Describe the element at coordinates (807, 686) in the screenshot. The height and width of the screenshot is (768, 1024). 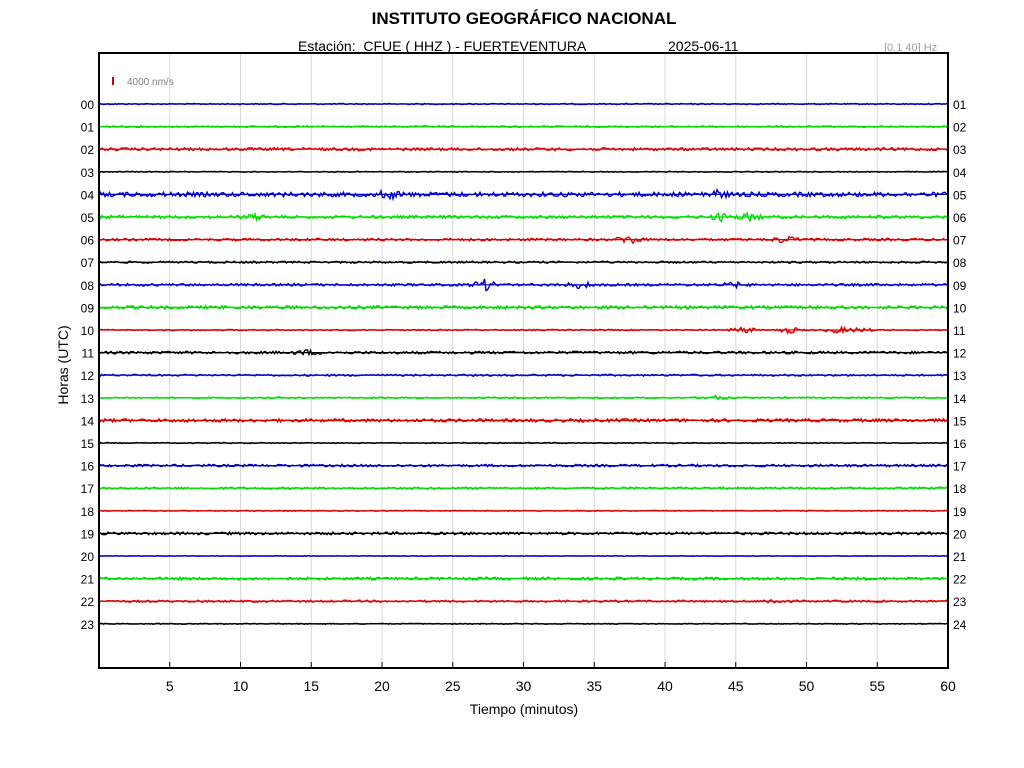
I see `x-tick-label: 50` at that location.